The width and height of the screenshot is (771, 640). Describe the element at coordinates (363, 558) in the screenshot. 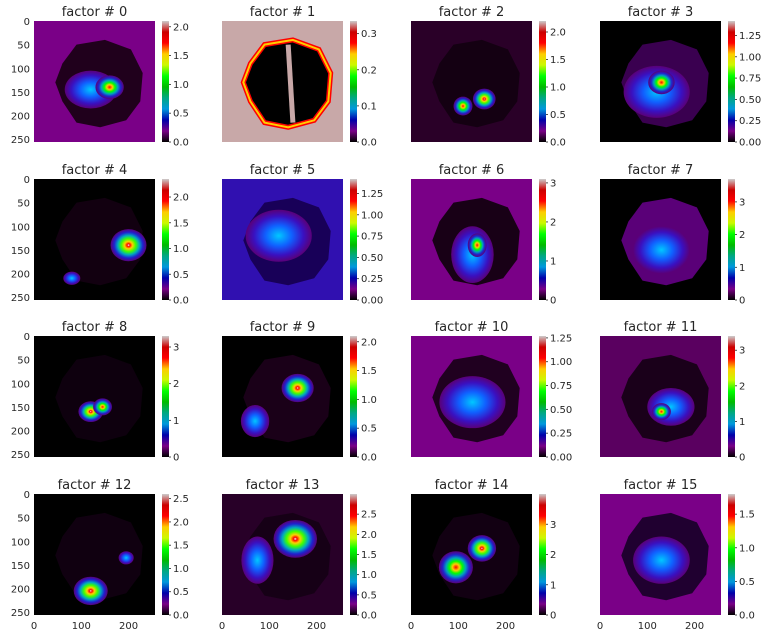

I see `colorbar: 0.0 0.5 1.0 1.5 2.0 2.5` at that location.